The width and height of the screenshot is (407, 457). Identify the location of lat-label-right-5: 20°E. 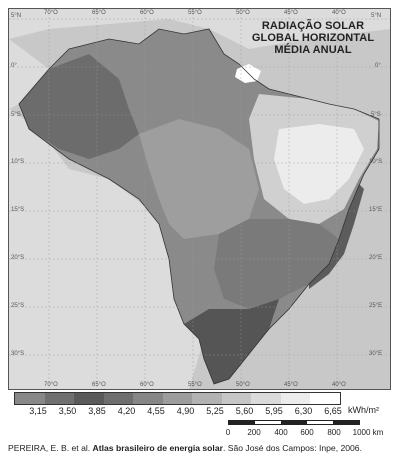
(376, 258).